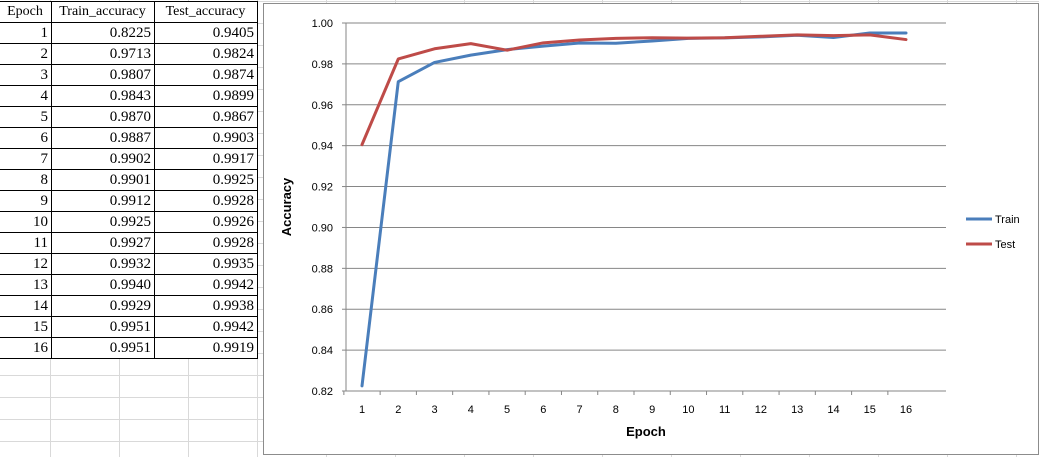 The image size is (1039, 457). What do you see at coordinates (206, 306) in the screenshot?
I see `cell-test-accuracy: 0.9938` at bounding box center [206, 306].